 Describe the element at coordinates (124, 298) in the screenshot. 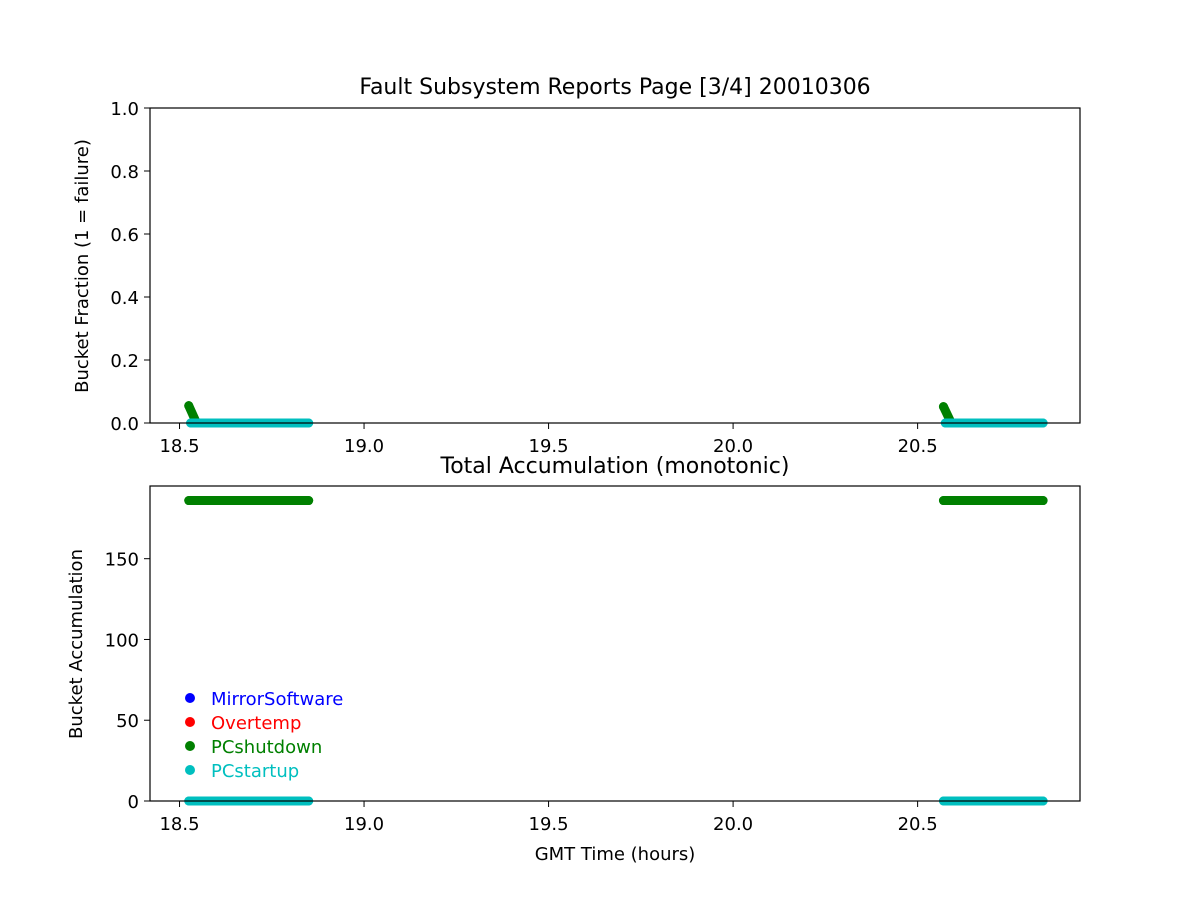

I see `fraction-y-tick-label: 0.4` at that location.